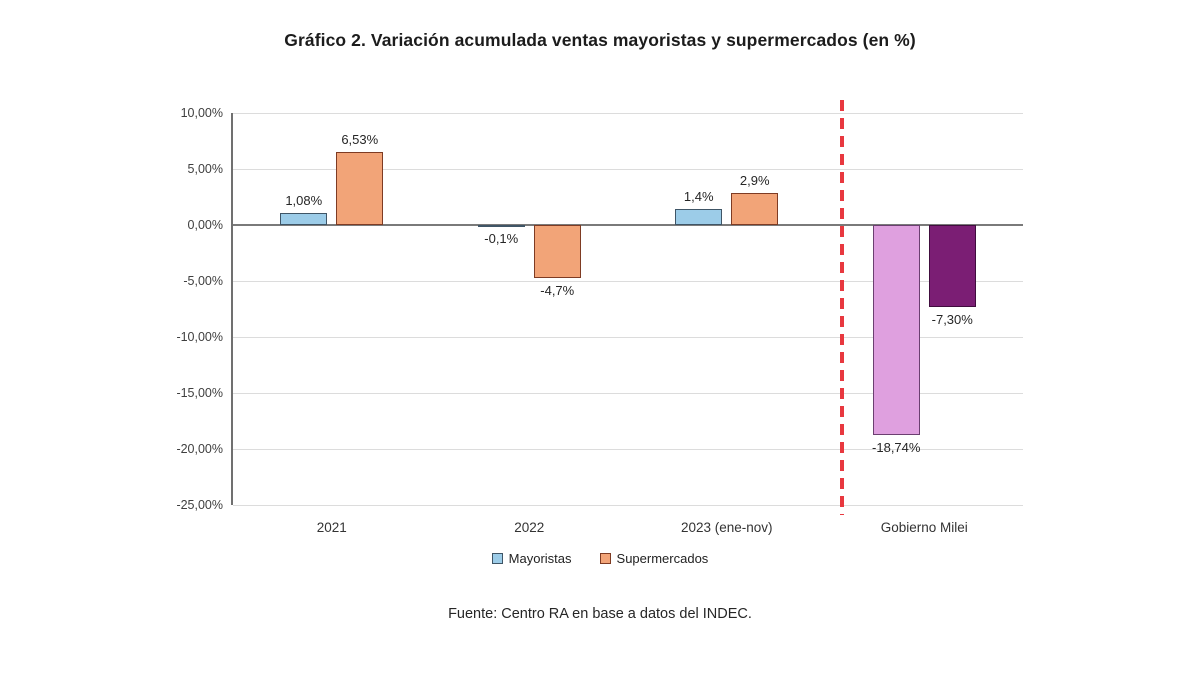 Image resolution: width=1200 pixels, height=676 pixels. I want to click on zero-line, so click(628, 225).